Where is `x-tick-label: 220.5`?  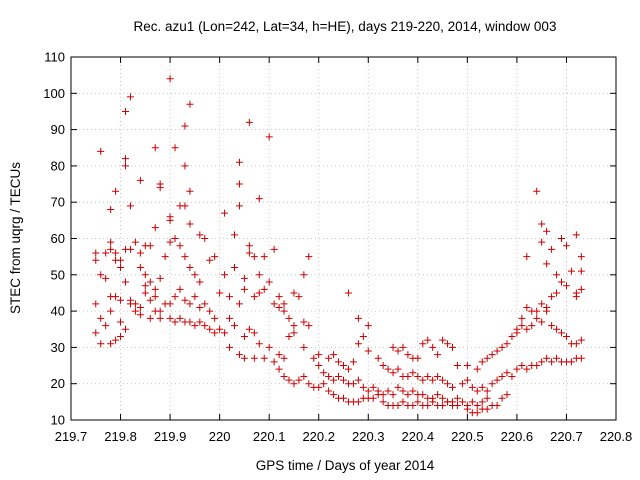
x-tick-label: 220.5 is located at coordinates (467, 436).